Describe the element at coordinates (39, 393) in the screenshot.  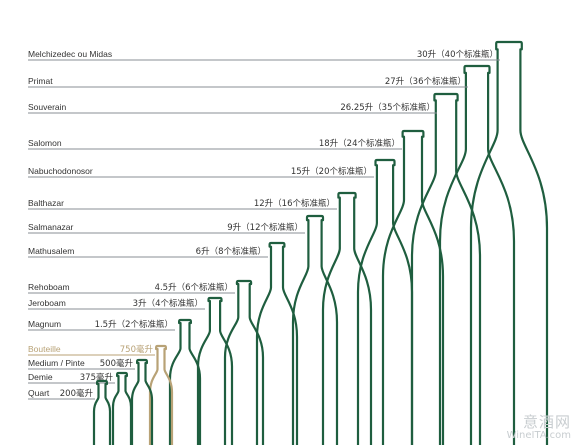
I see `bottle-name: Quart` at that location.